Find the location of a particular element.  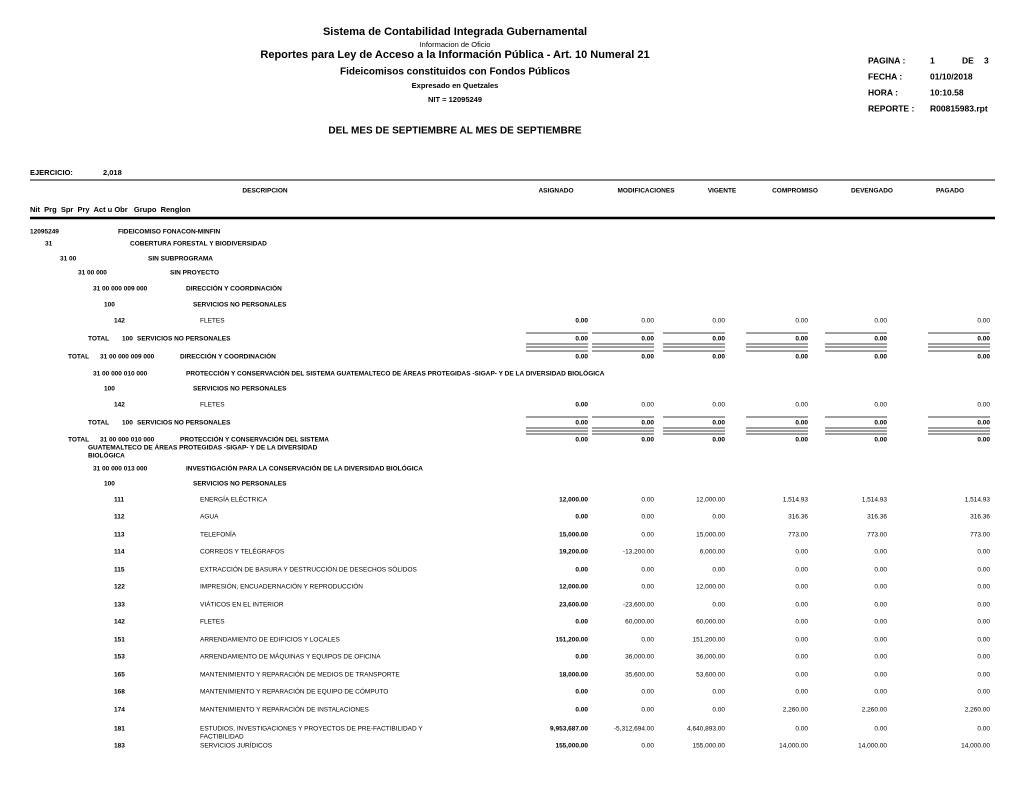

amount: 15,000.00 is located at coordinates (573, 535).